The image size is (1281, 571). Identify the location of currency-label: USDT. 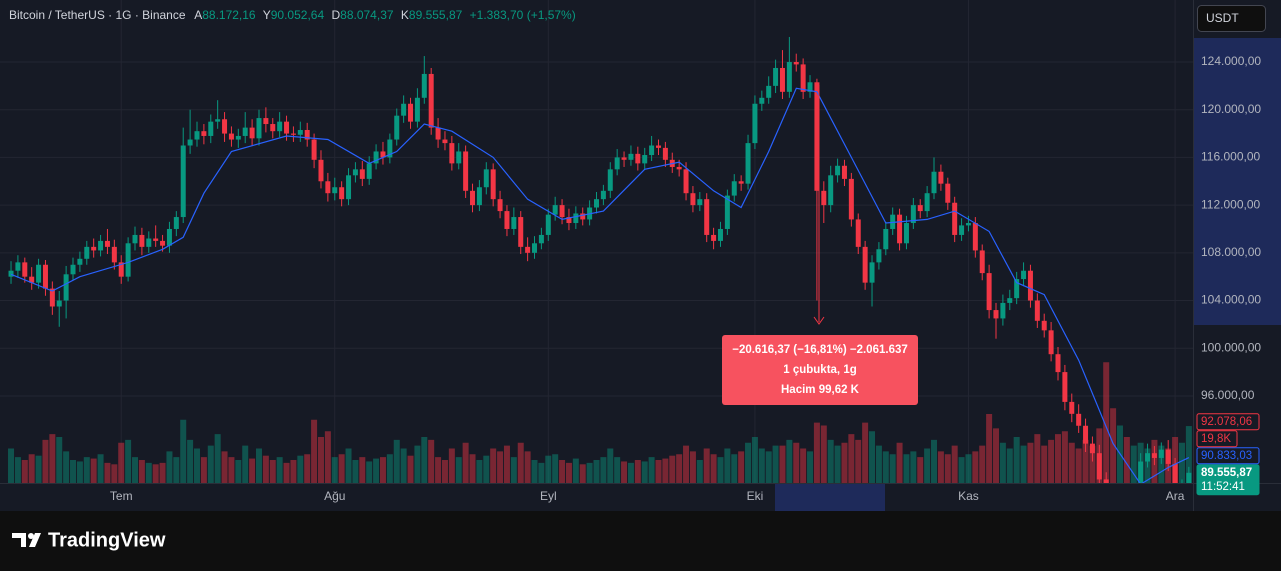
(1222, 18).